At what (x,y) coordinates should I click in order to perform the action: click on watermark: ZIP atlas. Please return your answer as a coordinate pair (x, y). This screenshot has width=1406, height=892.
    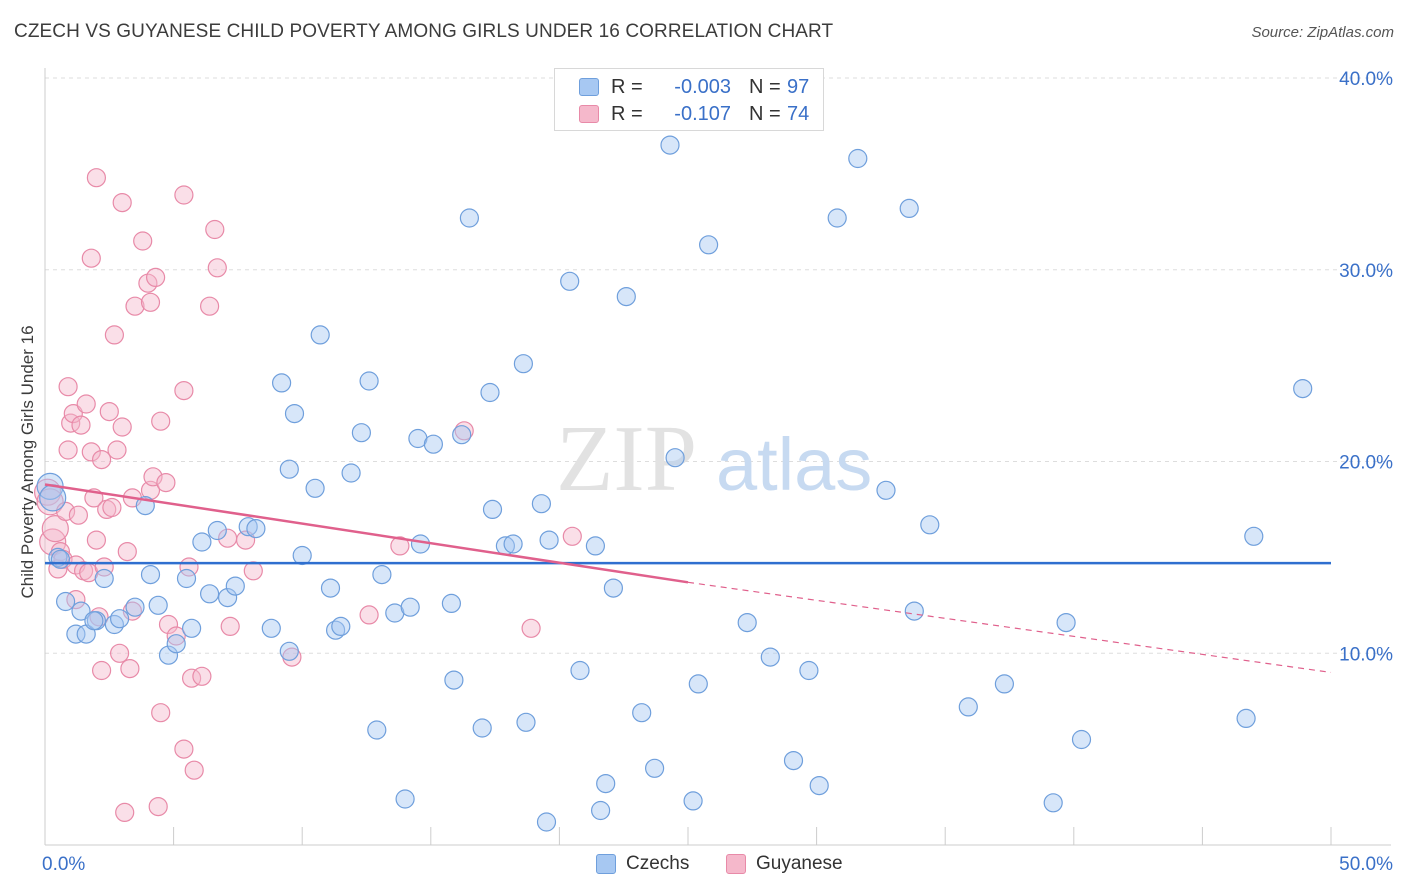
    Looking at the image, I should click on (714, 459).